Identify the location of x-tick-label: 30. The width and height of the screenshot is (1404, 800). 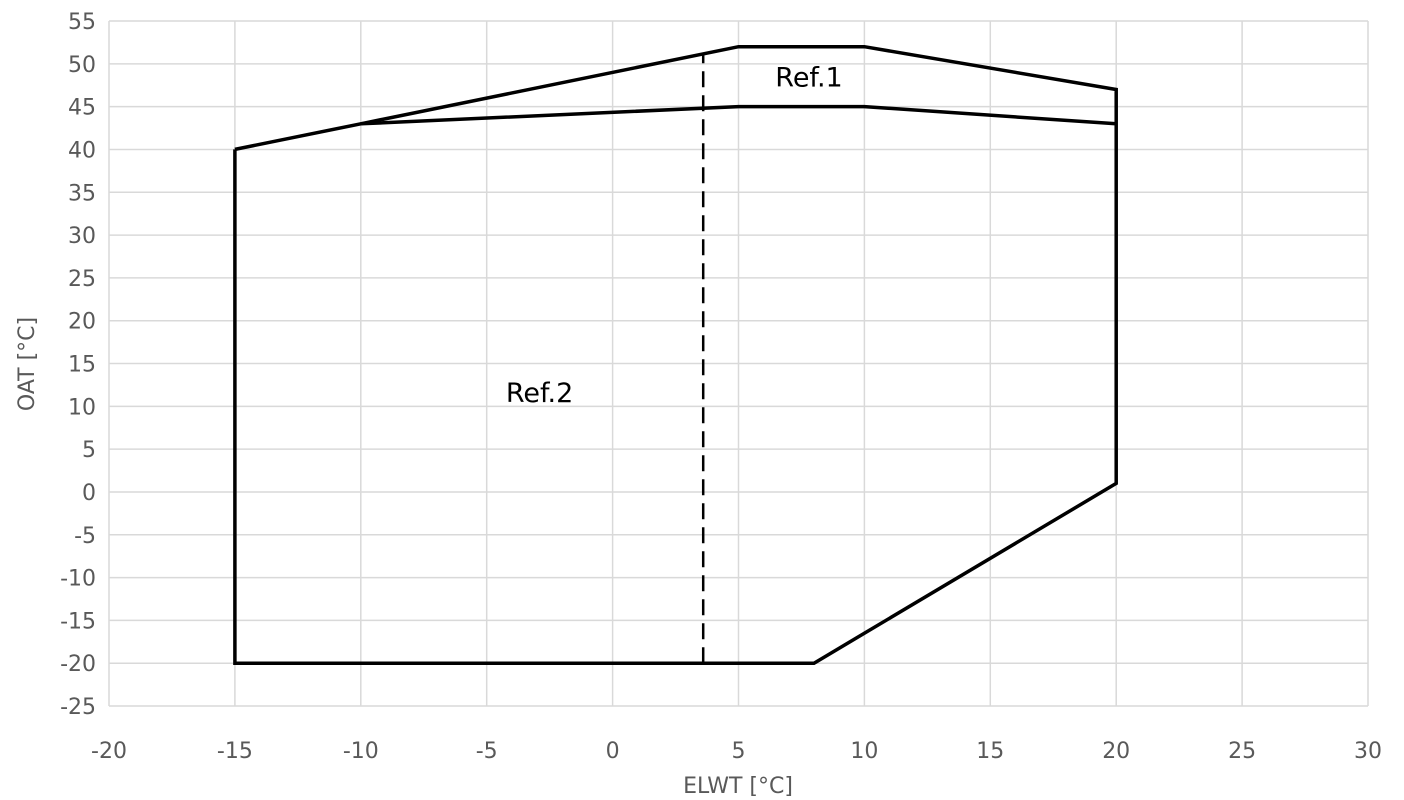
(1368, 751).